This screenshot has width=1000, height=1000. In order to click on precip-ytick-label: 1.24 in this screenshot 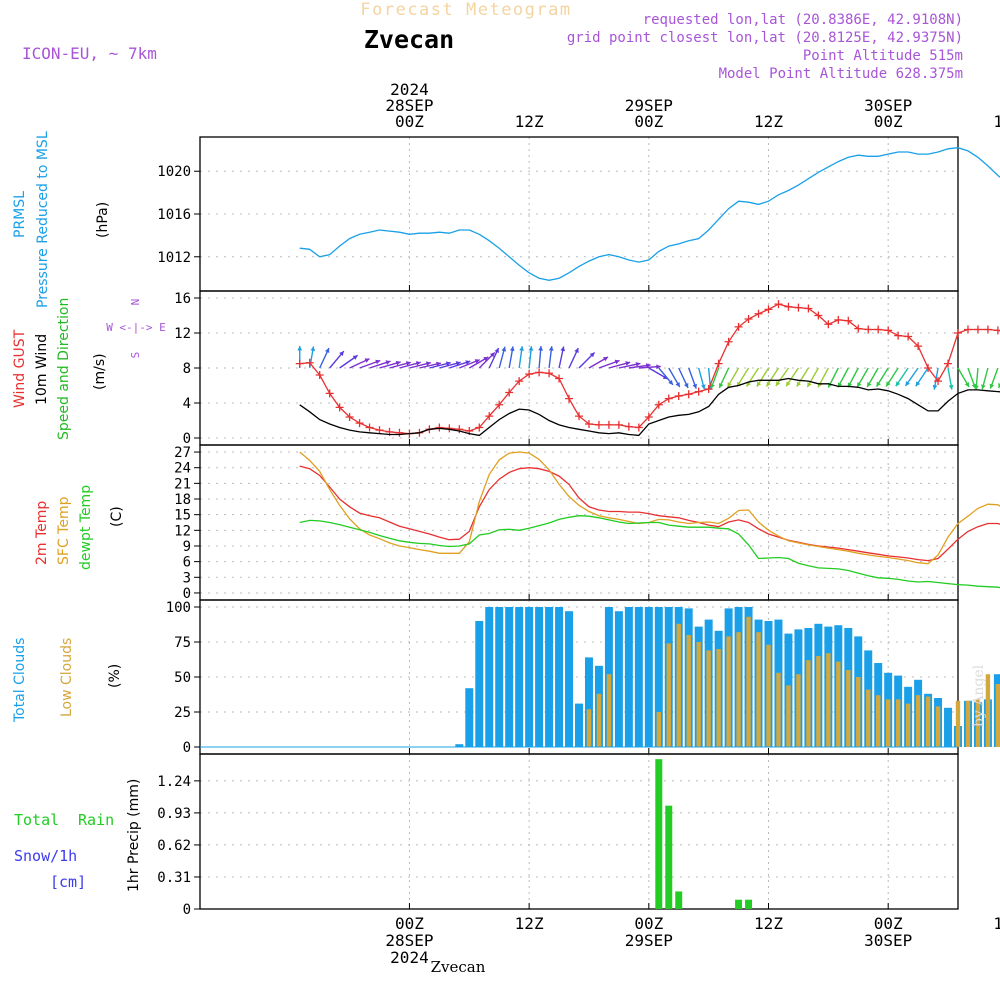, I will do `click(174, 782)`.